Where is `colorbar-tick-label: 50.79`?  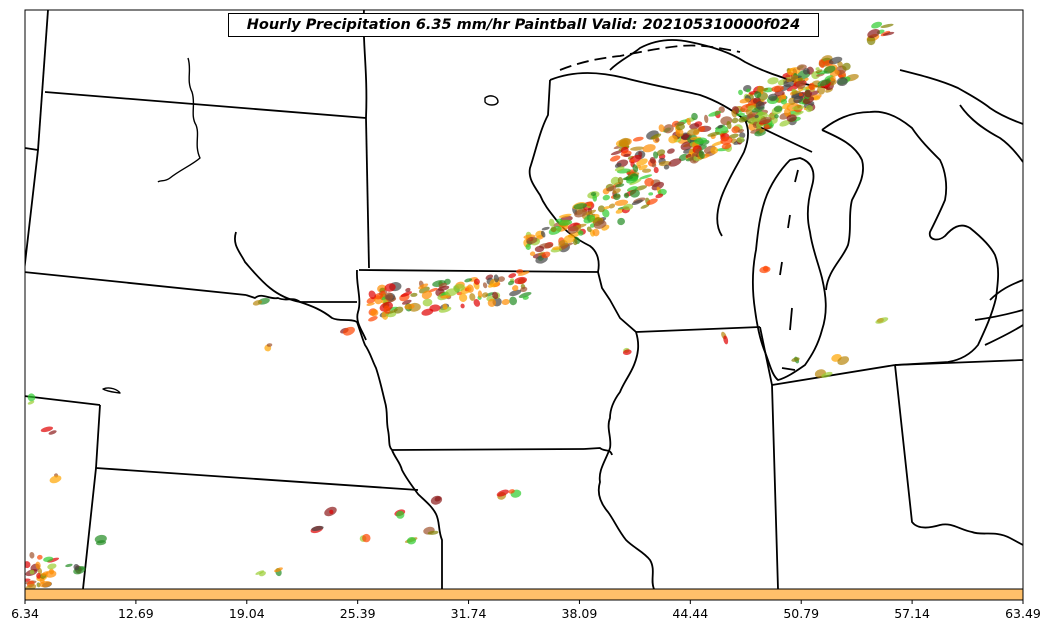 colorbar-tick-label: 50.79 is located at coordinates (801, 613).